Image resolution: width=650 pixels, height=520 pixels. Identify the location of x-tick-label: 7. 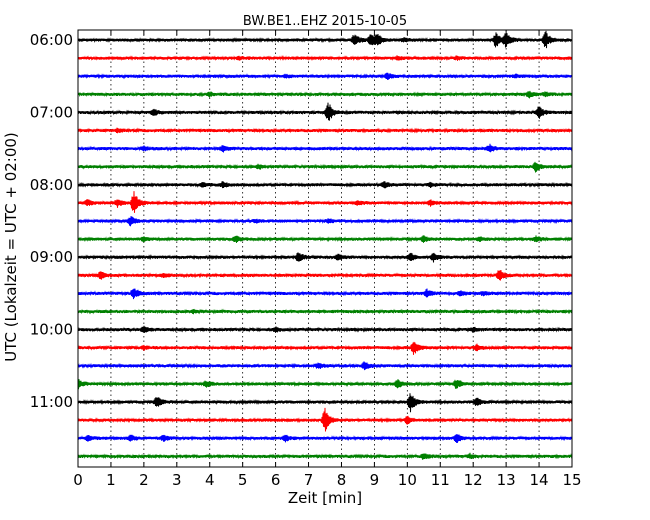
(309, 480).